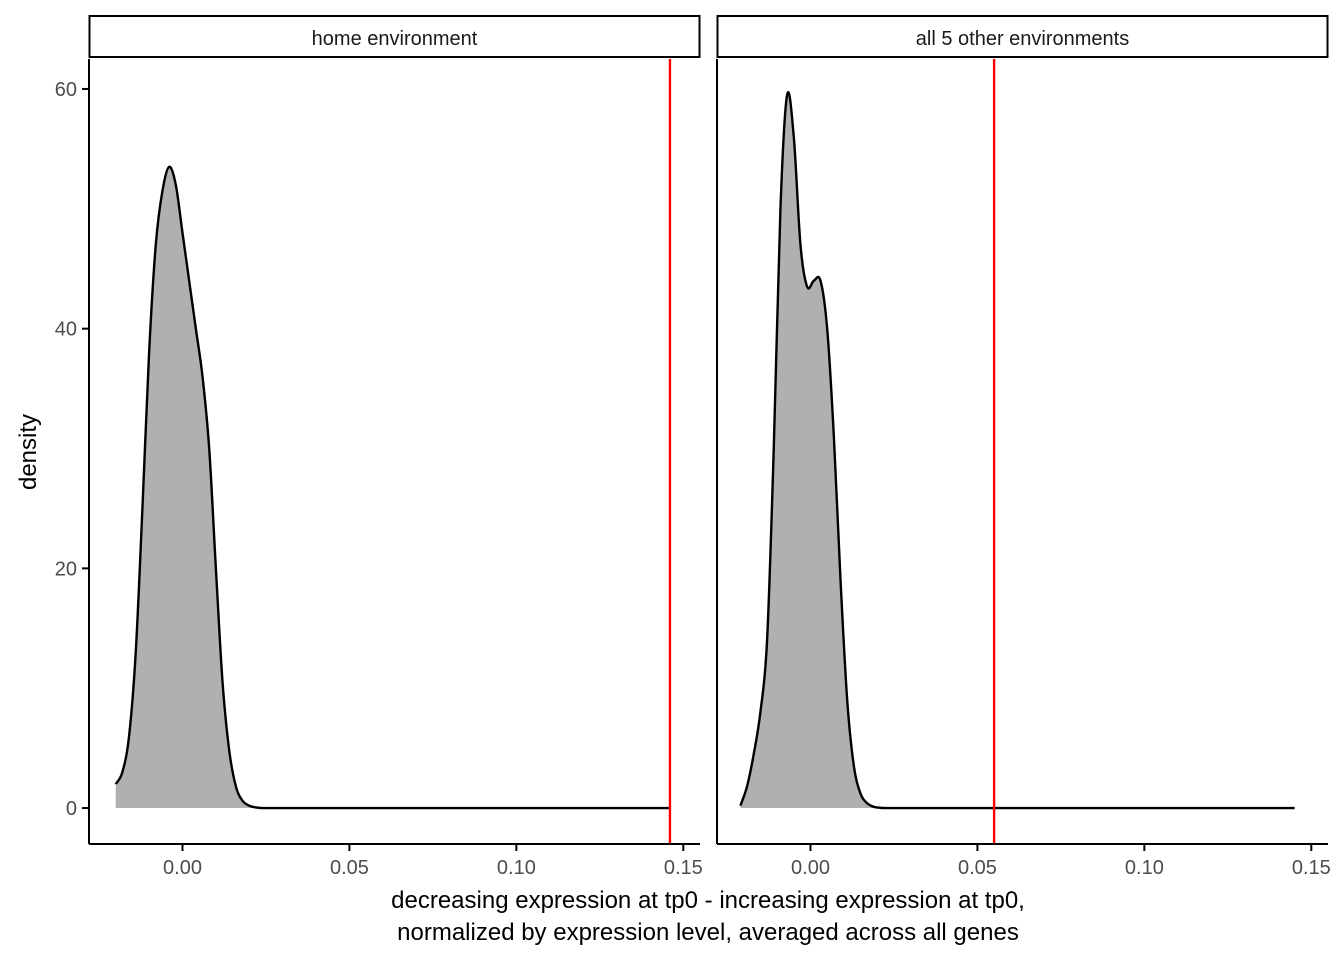 Image resolution: width=1344 pixels, height=960 pixels. I want to click on y-tick-label: 60, so click(66, 90).